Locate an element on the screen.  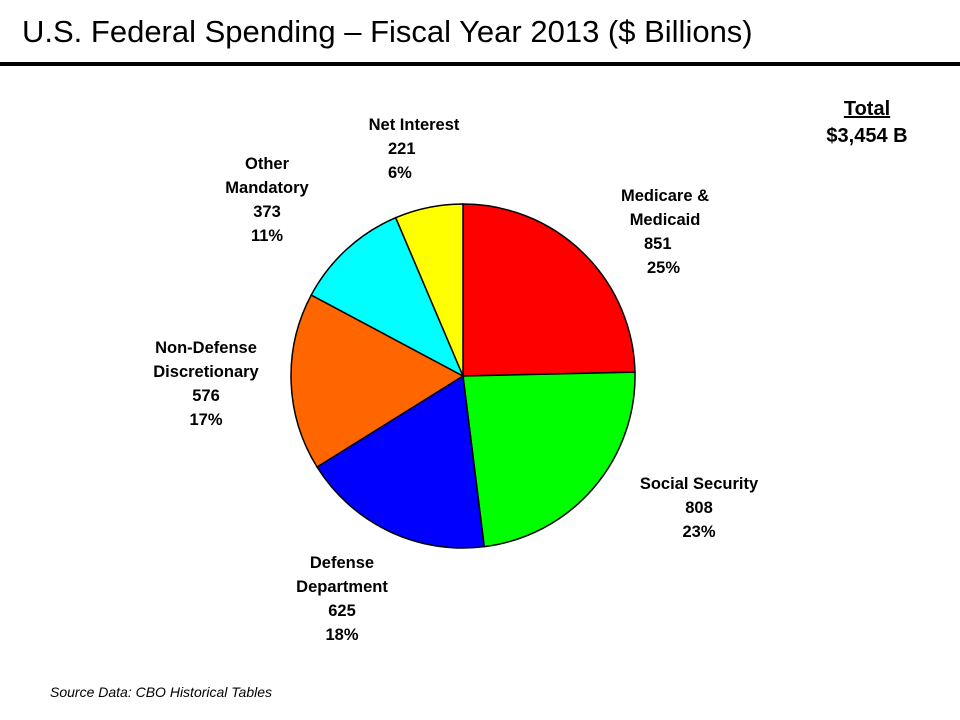
label-other-mandatory-percent: 11% is located at coordinates (267, 236).